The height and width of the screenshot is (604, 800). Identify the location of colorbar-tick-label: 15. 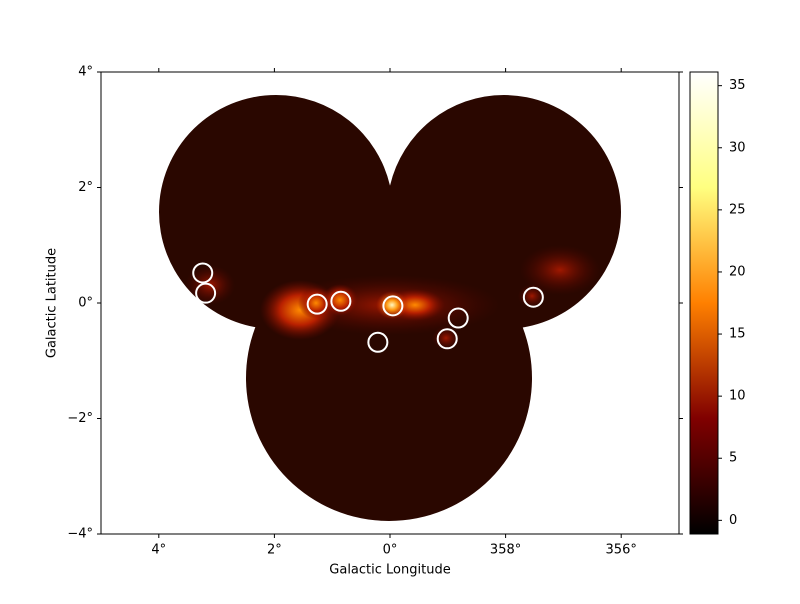
(737, 334).